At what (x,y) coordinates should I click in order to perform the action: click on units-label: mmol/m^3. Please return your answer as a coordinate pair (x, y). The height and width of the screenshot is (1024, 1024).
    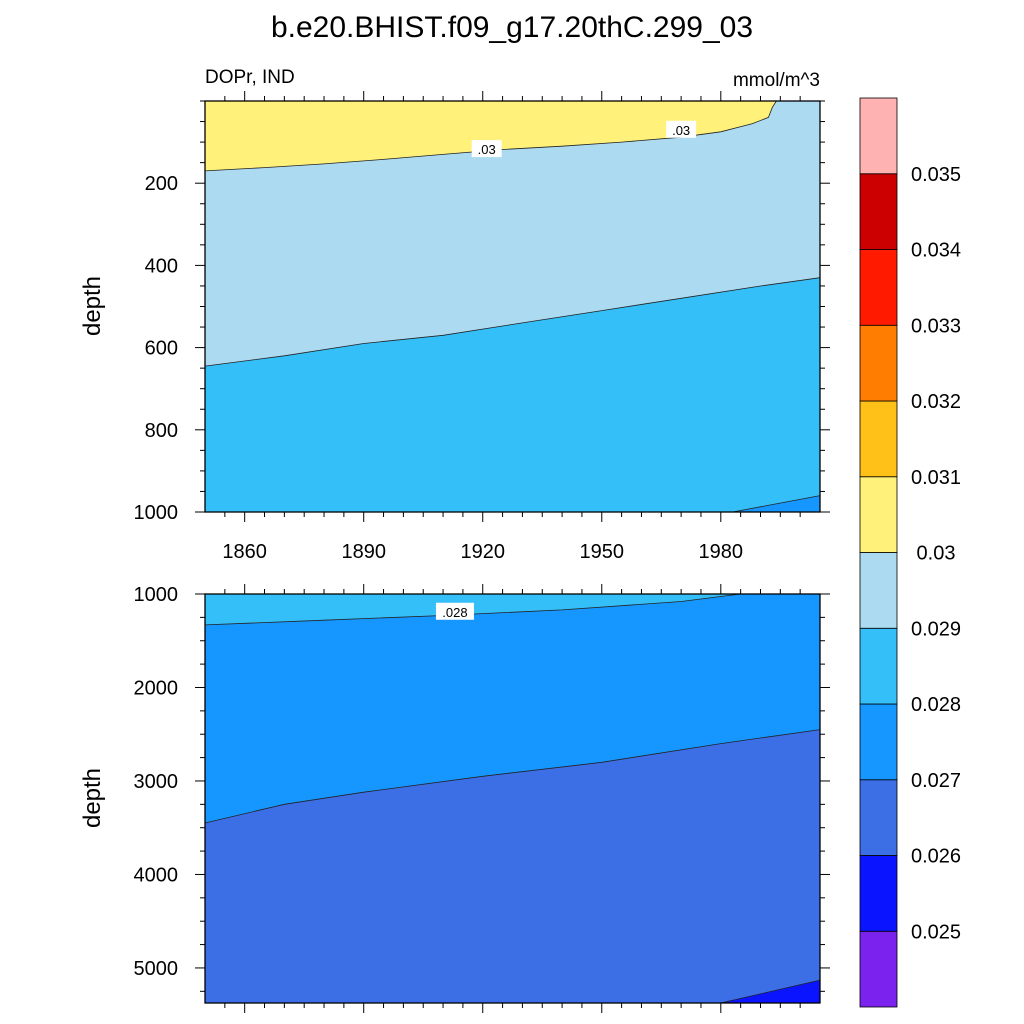
    Looking at the image, I should click on (776, 80).